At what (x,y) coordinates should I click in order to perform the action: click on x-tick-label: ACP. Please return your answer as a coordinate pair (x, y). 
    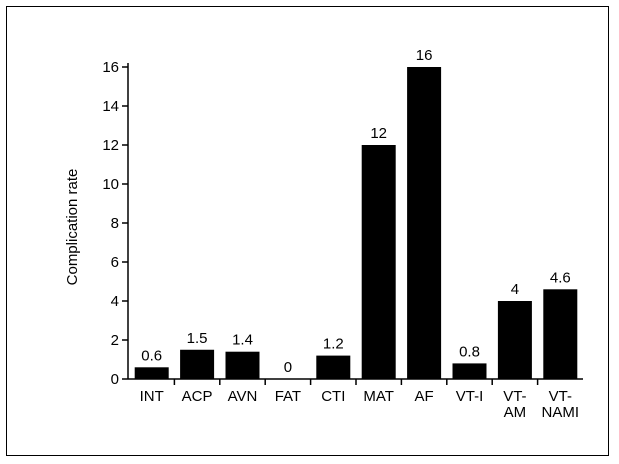
    Looking at the image, I should click on (197, 396).